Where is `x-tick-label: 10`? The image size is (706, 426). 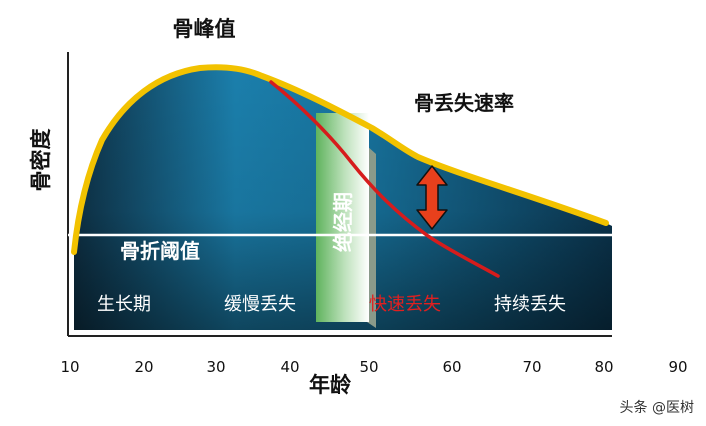
x-tick-label: 10 is located at coordinates (69, 367).